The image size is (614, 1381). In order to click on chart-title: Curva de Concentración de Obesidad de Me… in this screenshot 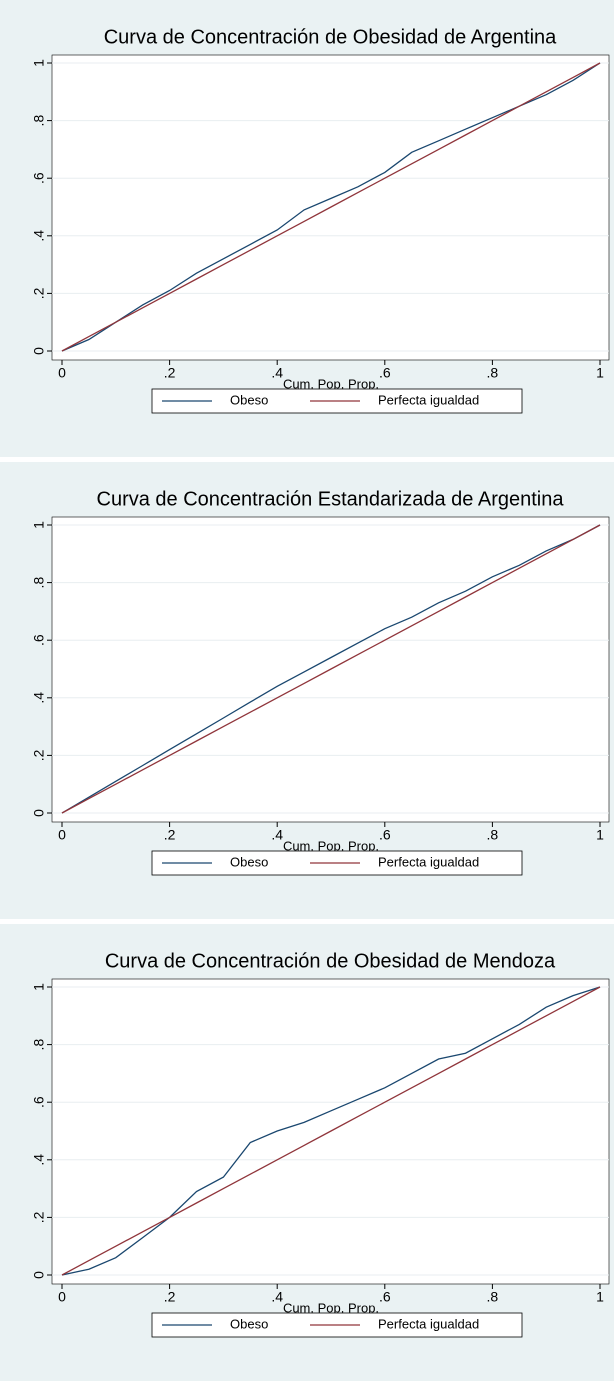, I will do `click(330, 961)`.